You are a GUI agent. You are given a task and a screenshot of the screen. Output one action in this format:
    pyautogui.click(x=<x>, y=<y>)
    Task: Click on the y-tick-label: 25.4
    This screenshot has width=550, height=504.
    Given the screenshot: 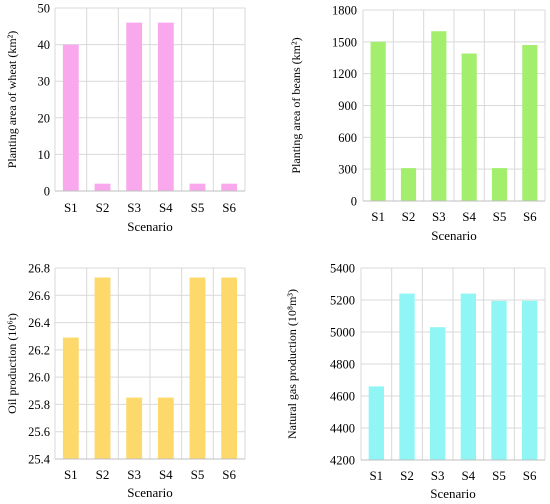 What is the action you would take?
    pyautogui.click(x=39, y=460)
    